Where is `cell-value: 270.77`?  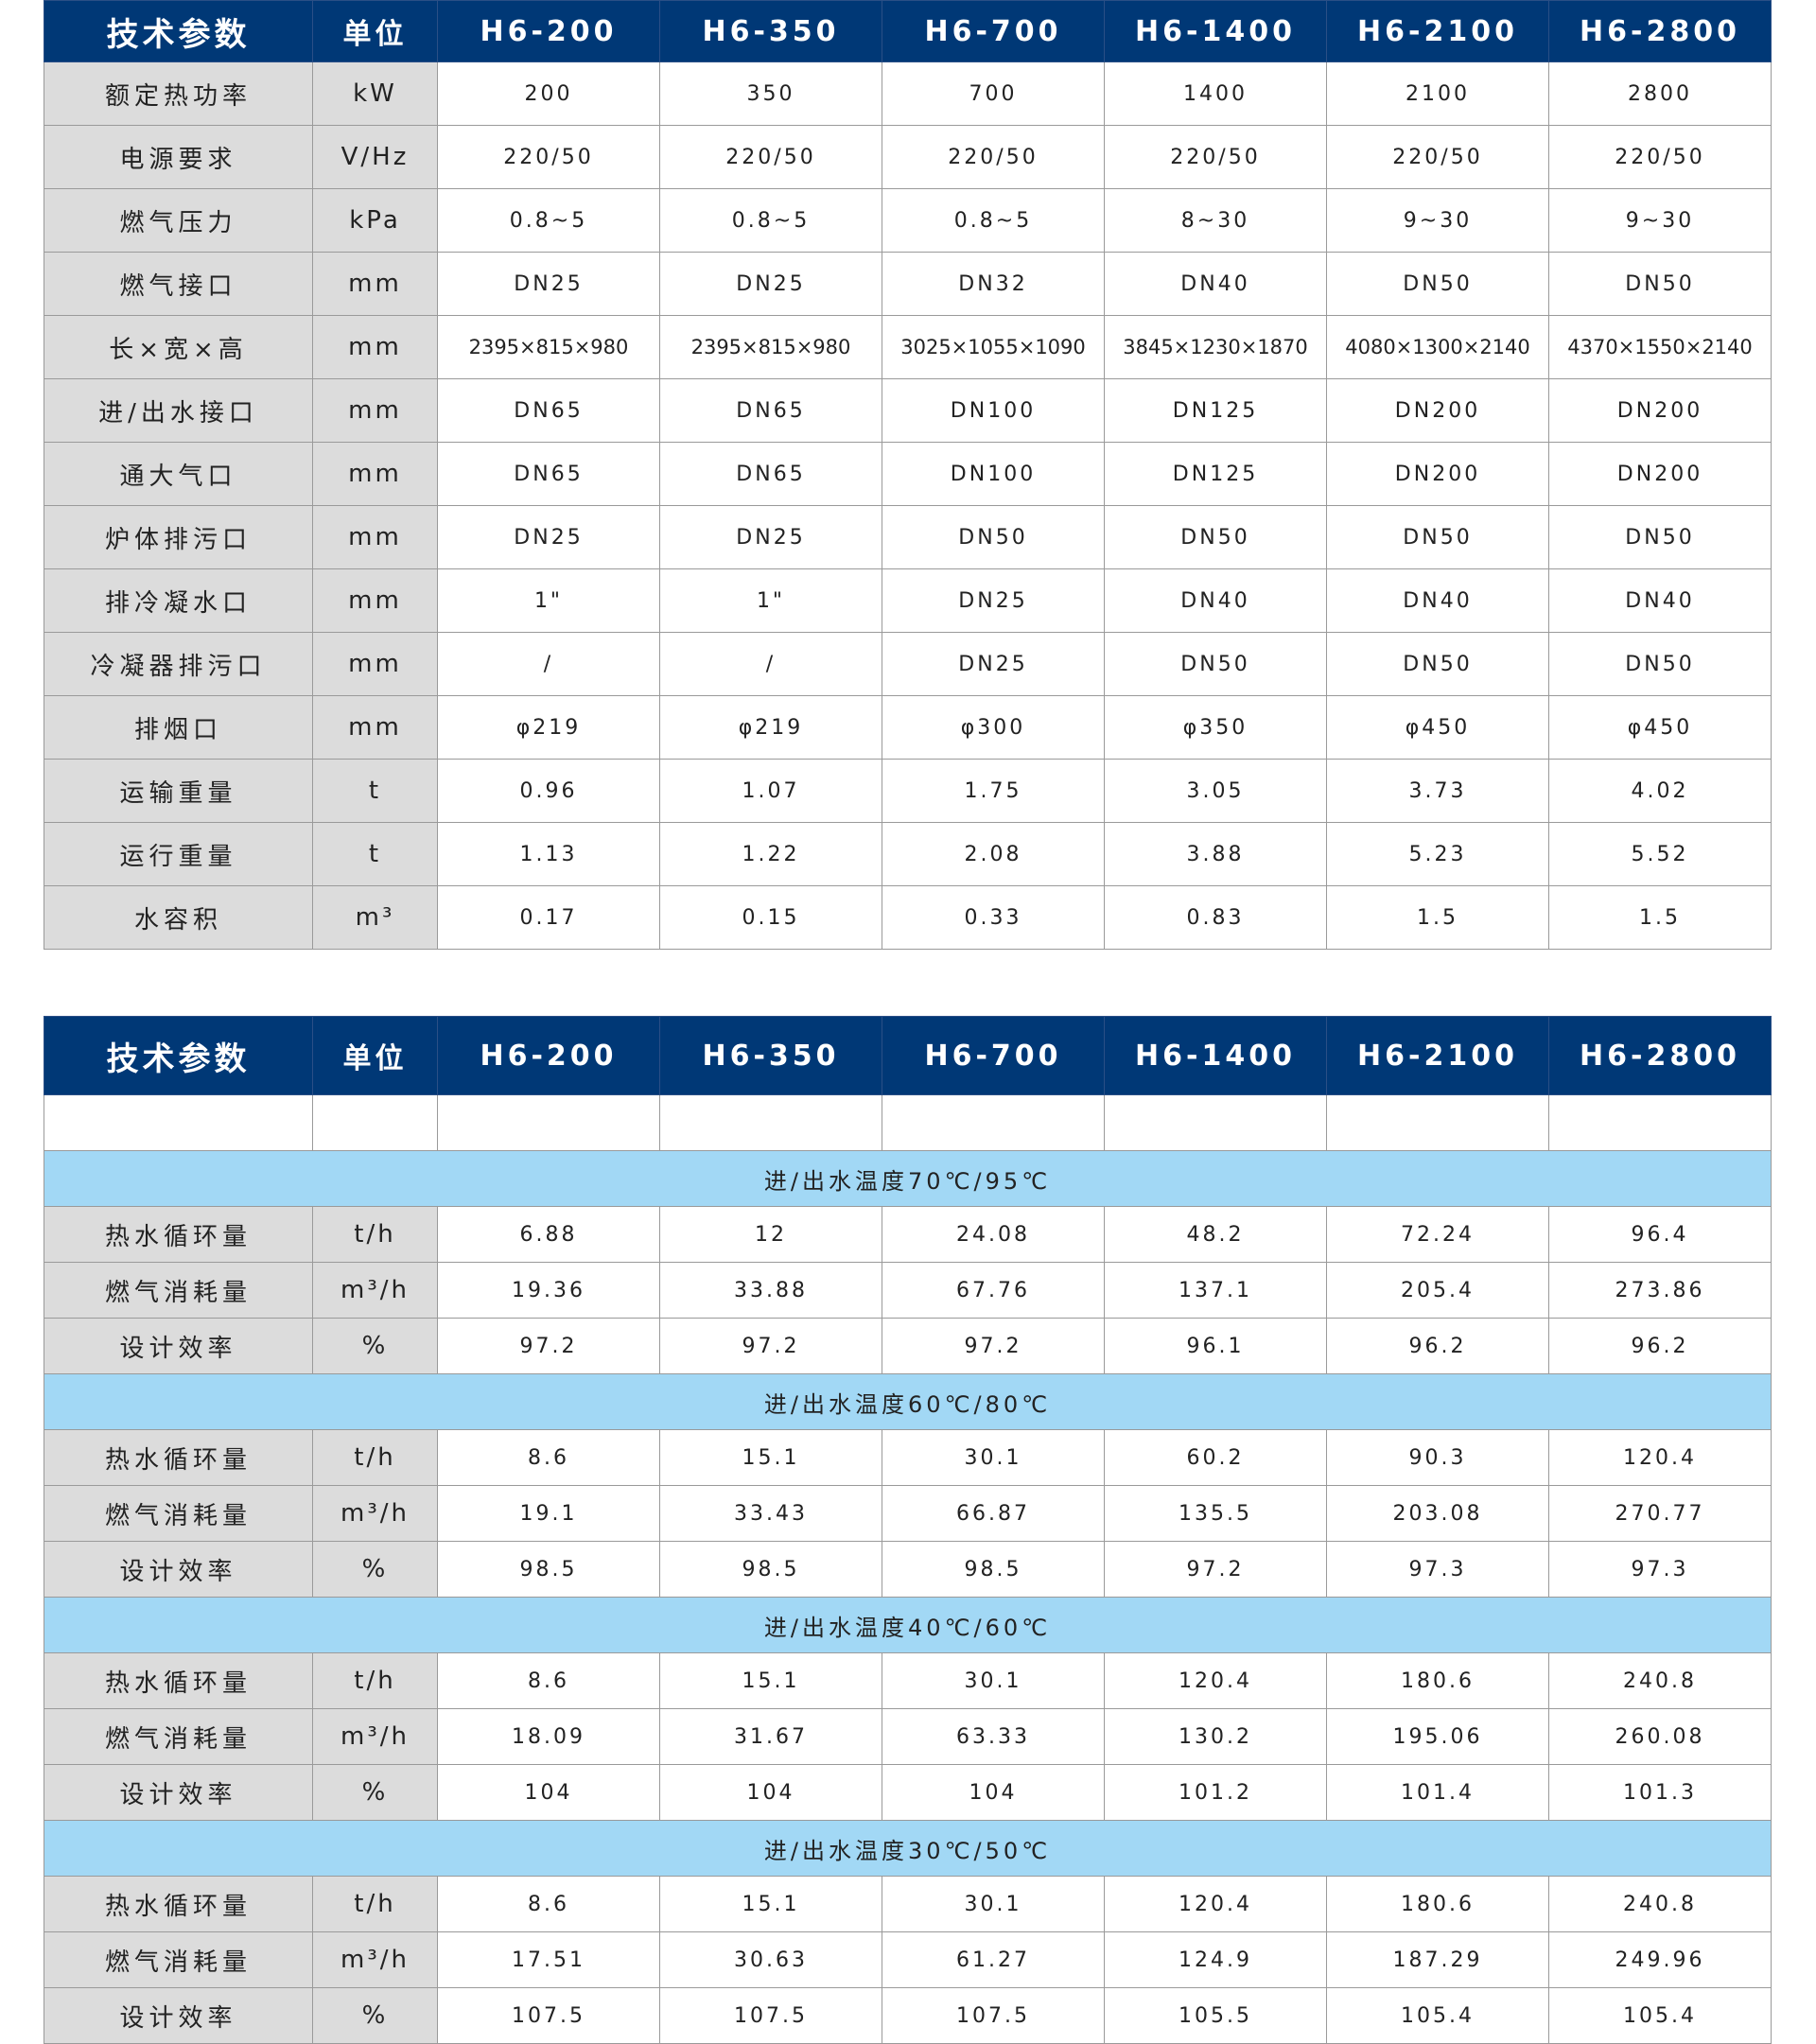
cell-value: 270.77 is located at coordinates (1660, 1513).